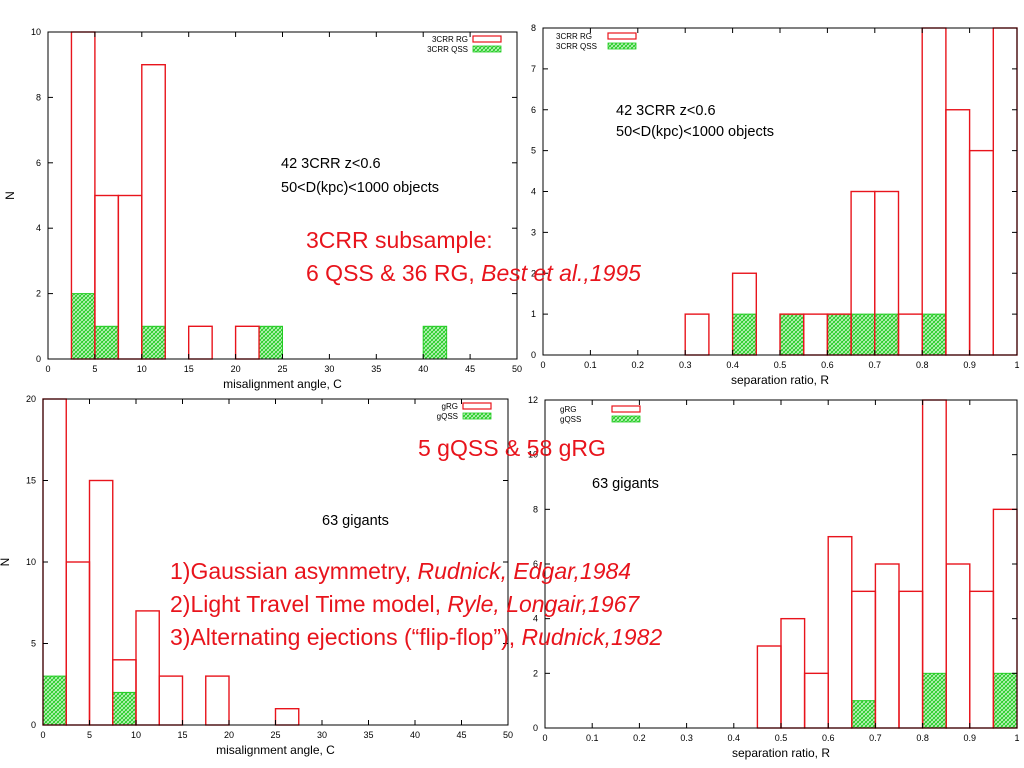  Describe the element at coordinates (592, 738) in the screenshot. I see `x-tick-label: 0.1` at that location.